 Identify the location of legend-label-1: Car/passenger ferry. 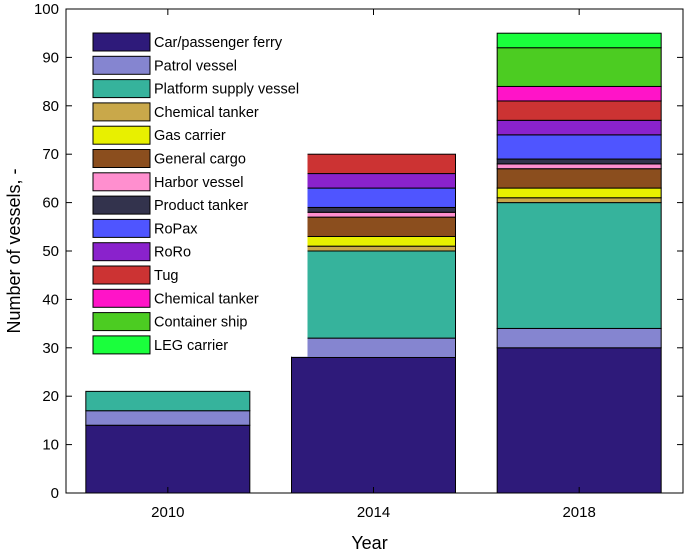
(218, 43).